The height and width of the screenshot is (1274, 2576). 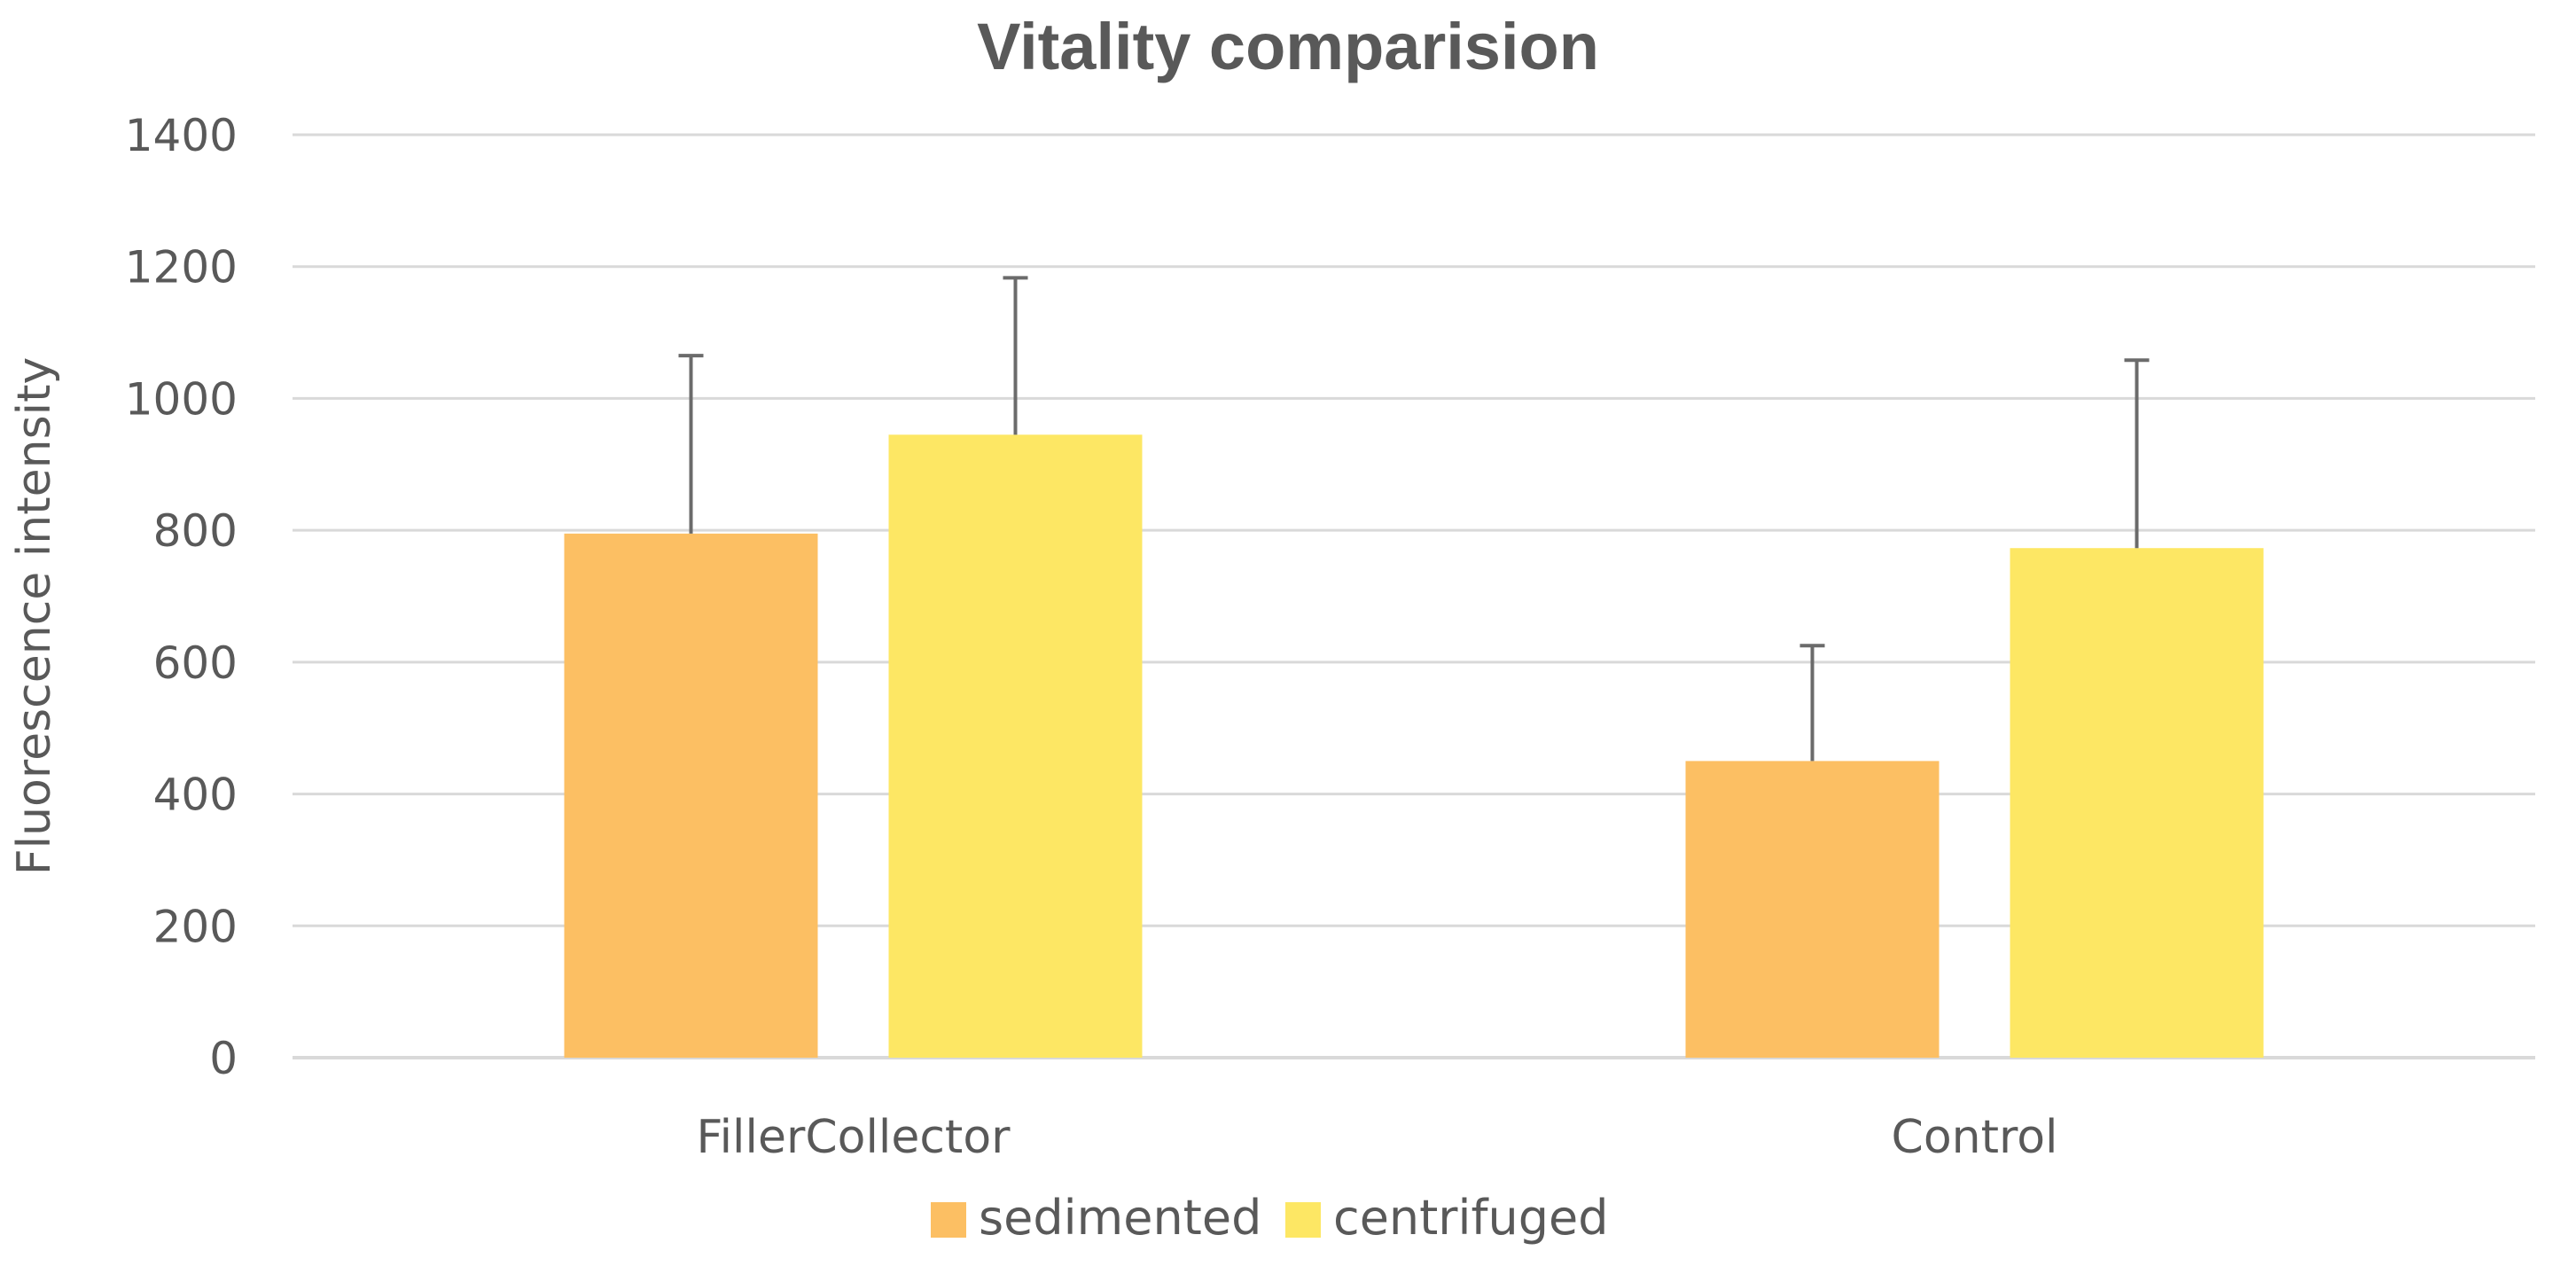 What do you see at coordinates (195, 531) in the screenshot?
I see `y-tick-label: 800` at bounding box center [195, 531].